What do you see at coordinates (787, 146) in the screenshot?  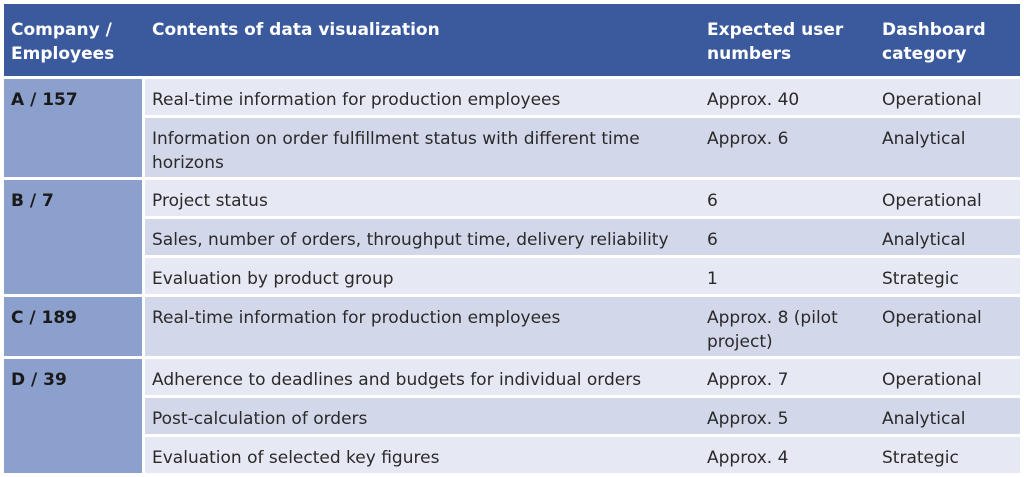 I see `users-cell: Approx. 6` at bounding box center [787, 146].